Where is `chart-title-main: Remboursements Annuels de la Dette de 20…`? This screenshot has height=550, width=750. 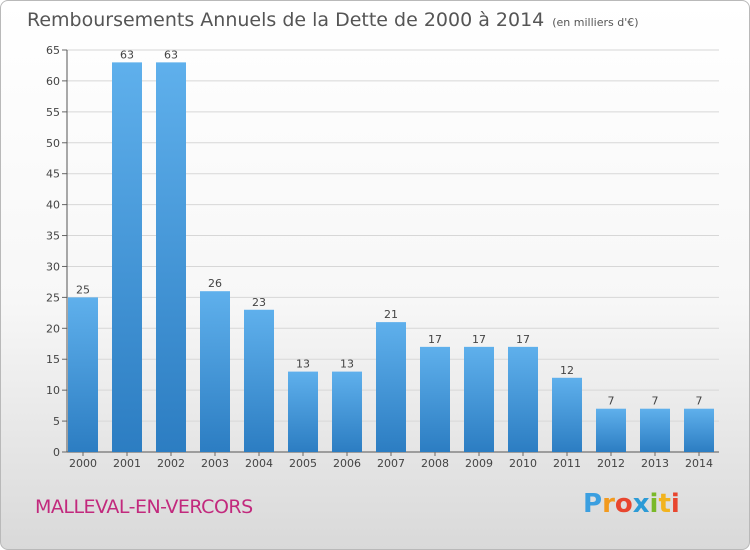
chart-title-main: Remboursements Annuels de la Dette de 20… is located at coordinates (286, 20).